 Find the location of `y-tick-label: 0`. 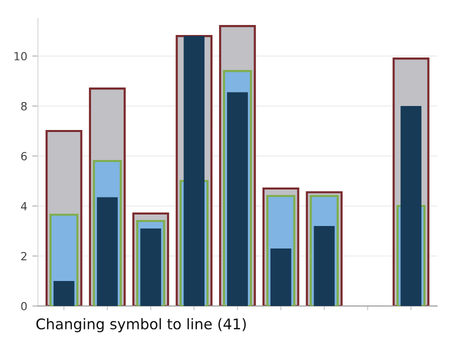

y-tick-label: 0 is located at coordinates (24, 306).